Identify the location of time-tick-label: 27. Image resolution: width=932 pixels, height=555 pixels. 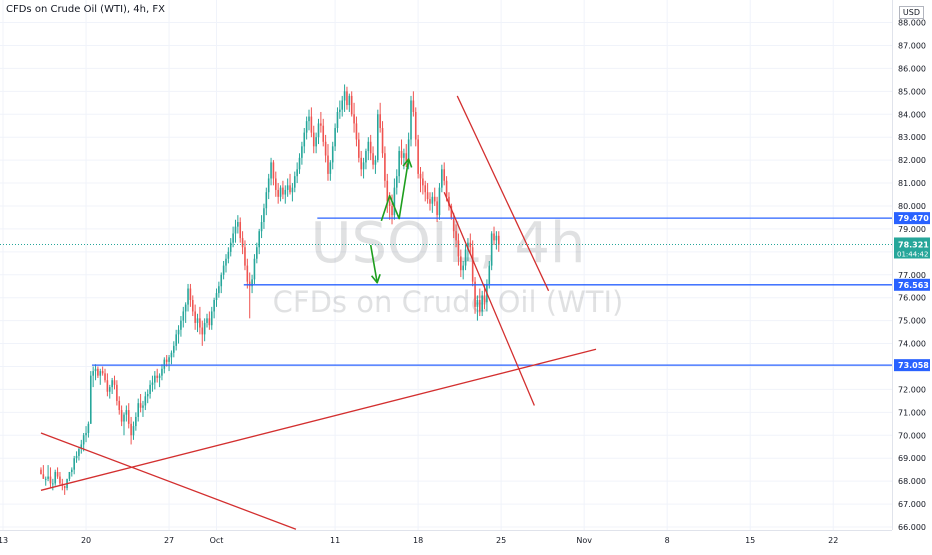
(169, 540).